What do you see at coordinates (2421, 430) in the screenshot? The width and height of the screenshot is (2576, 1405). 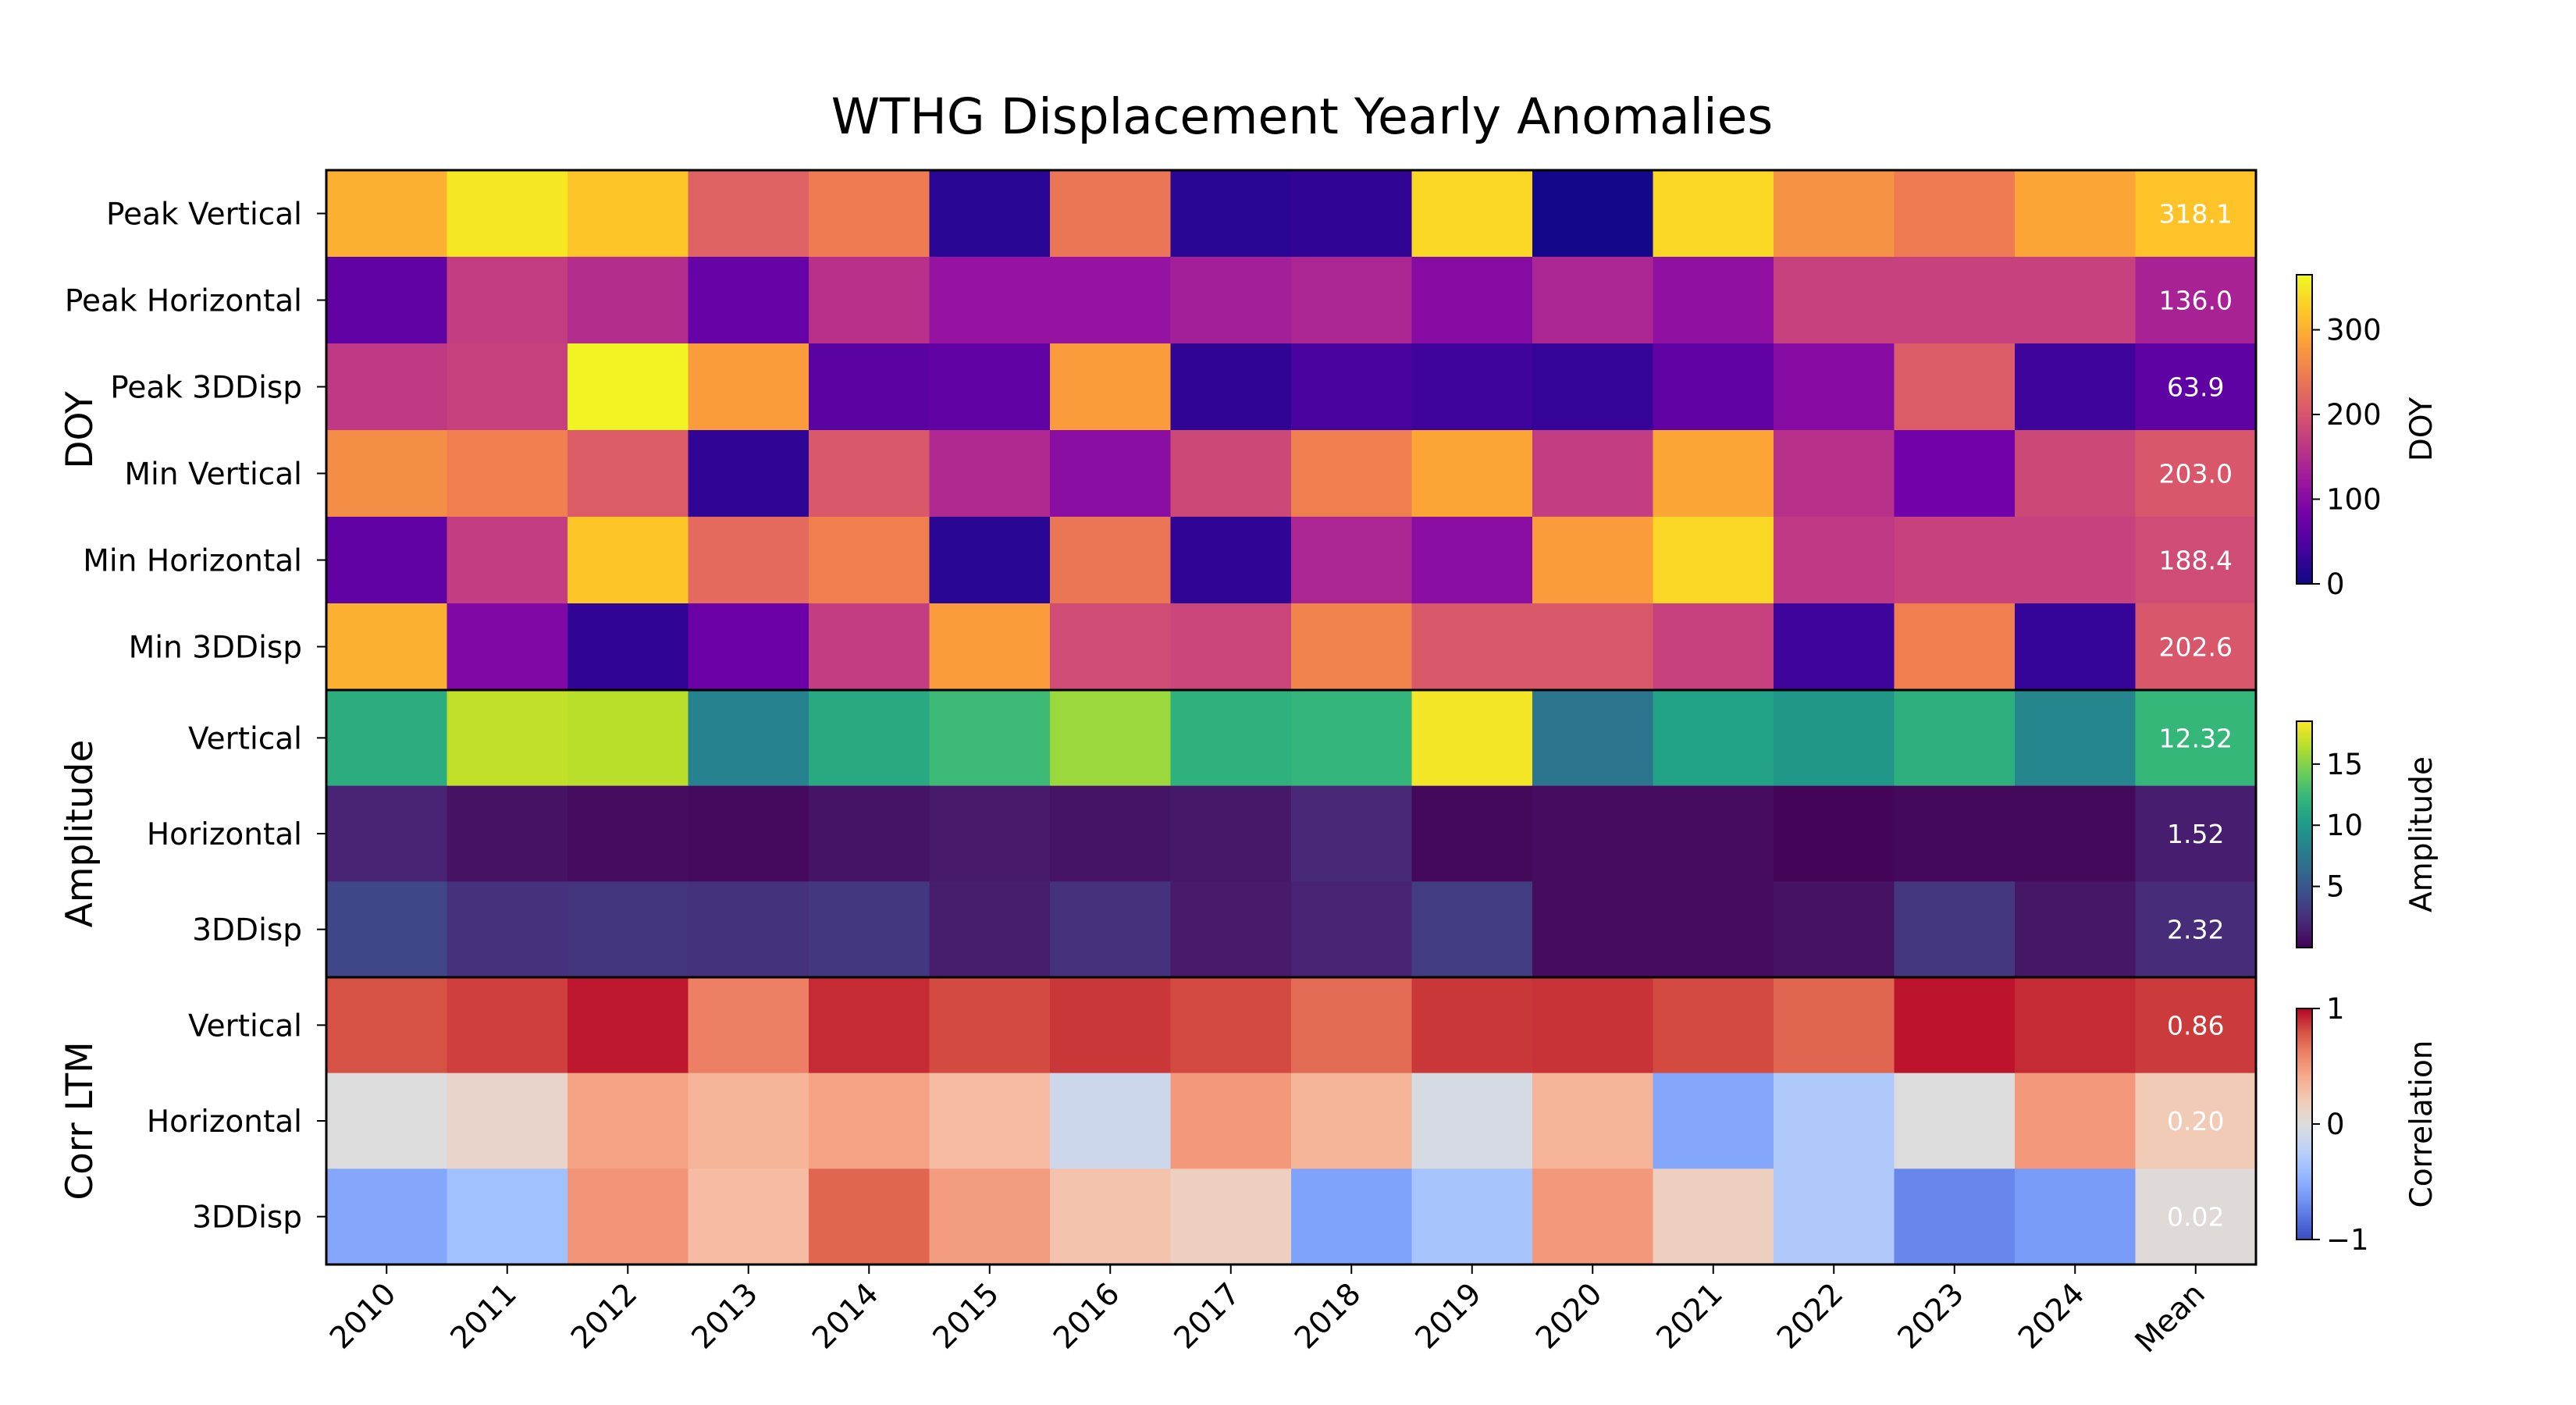 I see `colorbar-label: DOY` at bounding box center [2421, 430].